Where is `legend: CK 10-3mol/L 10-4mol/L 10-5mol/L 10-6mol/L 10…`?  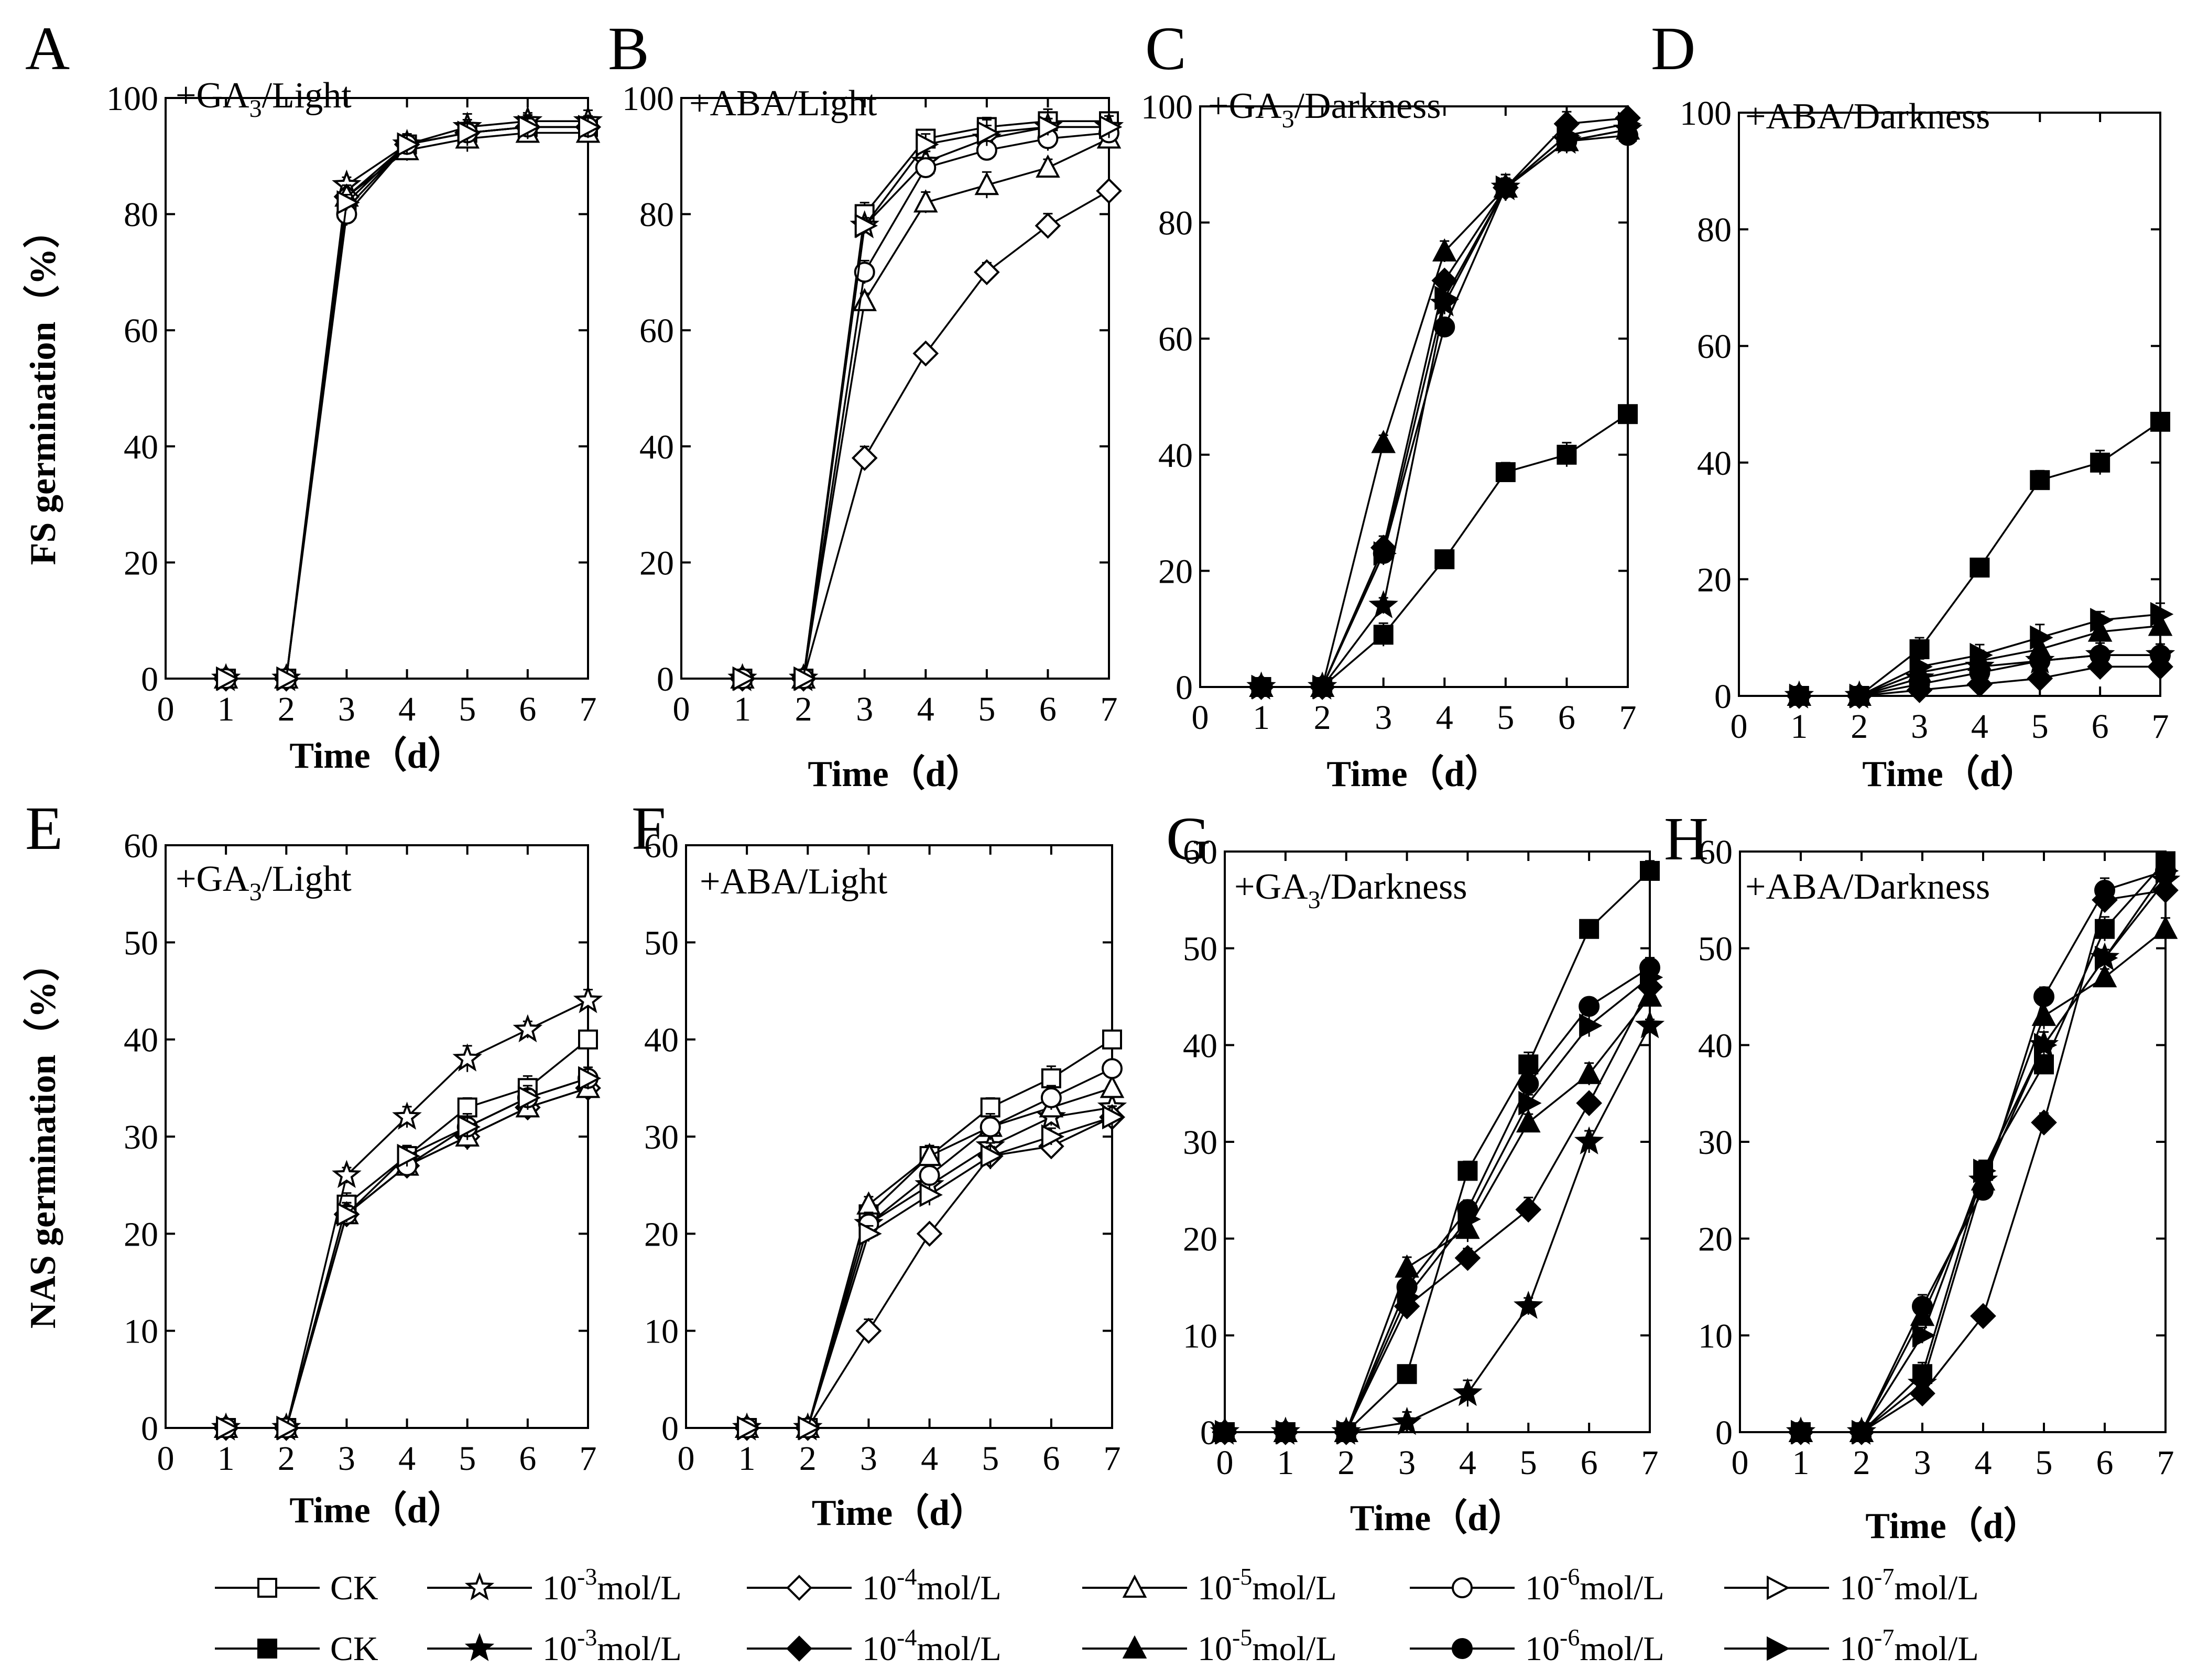
legend: CK 10-3mol/L 10-4mol/L 10-5mol/L 10-6mol/L 10… is located at coordinates (1097, 1616).